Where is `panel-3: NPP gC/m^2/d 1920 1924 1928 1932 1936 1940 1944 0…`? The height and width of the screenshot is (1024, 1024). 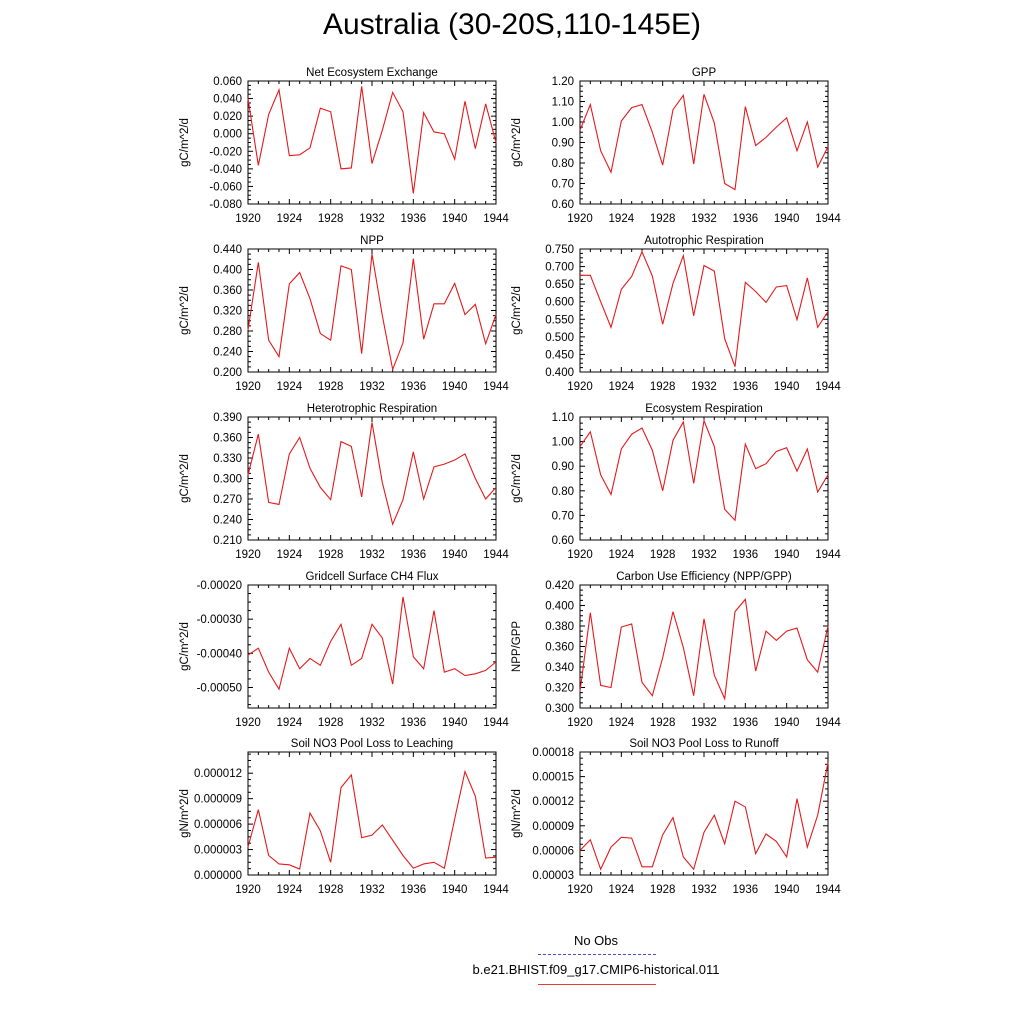
panel-3: NPP gC/m^2/d 1920 1924 1928 1932 1936 1940 1944 0… is located at coordinates (344, 314).